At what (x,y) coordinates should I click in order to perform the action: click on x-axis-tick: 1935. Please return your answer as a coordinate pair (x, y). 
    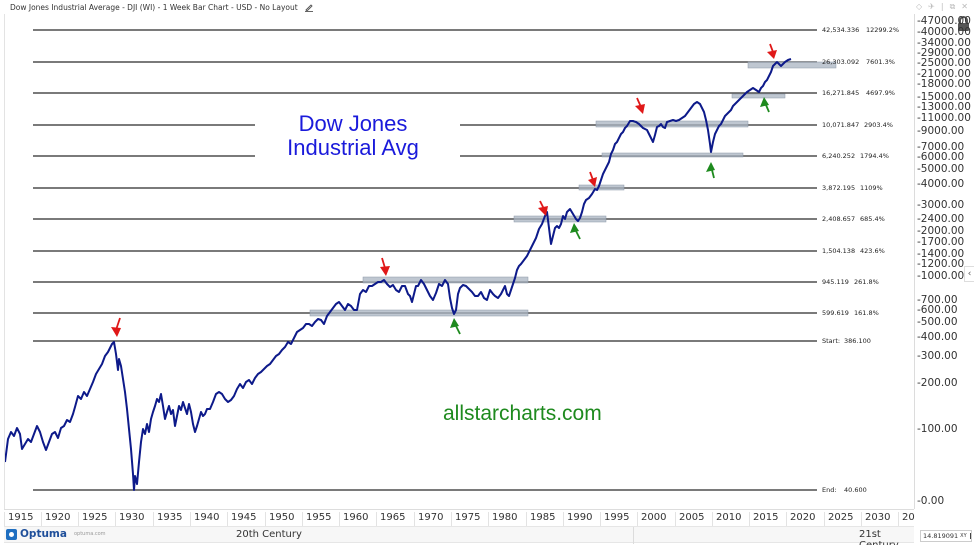
    Looking at the image, I should click on (167, 519).